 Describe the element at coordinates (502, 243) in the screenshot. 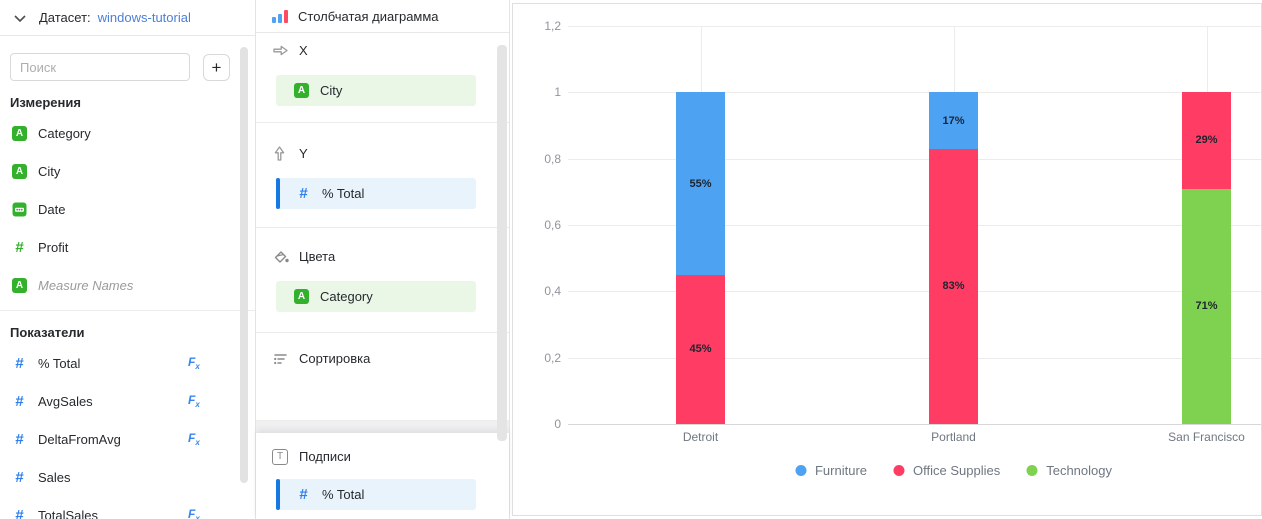

I see `panel-scrollbar` at that location.